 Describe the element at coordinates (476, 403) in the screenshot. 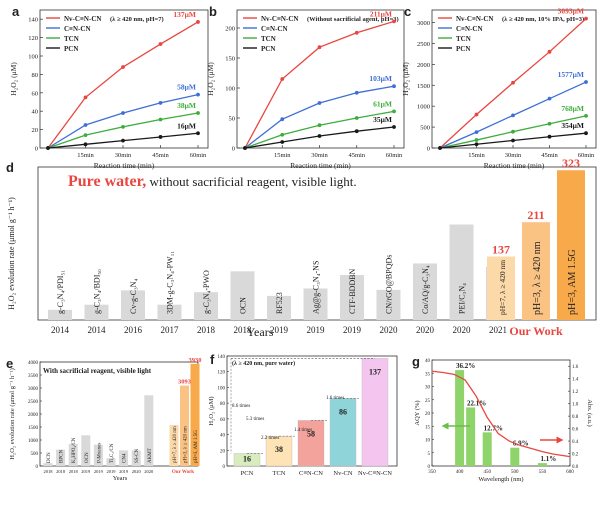

I see `aqy-value-label: 22.1%` at that location.